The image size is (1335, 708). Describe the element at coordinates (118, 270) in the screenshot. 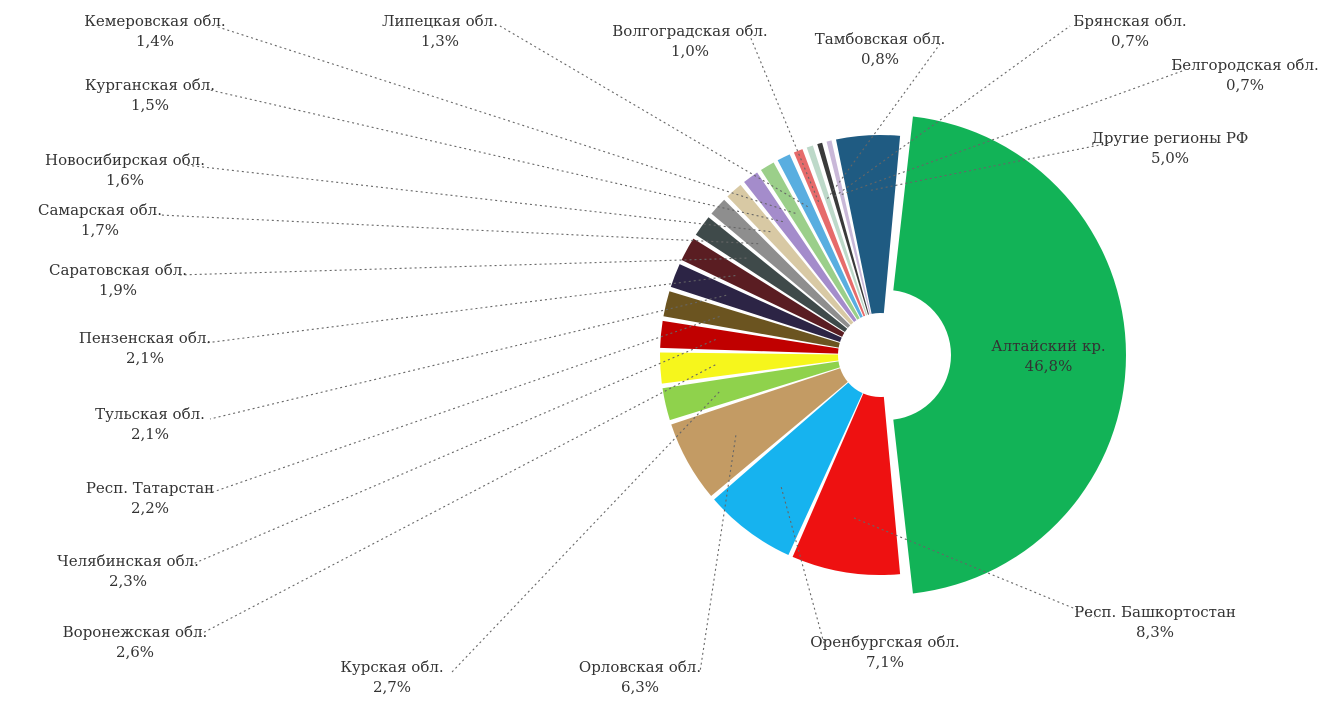

I see `slice-label: Саратовская обл.` at that location.